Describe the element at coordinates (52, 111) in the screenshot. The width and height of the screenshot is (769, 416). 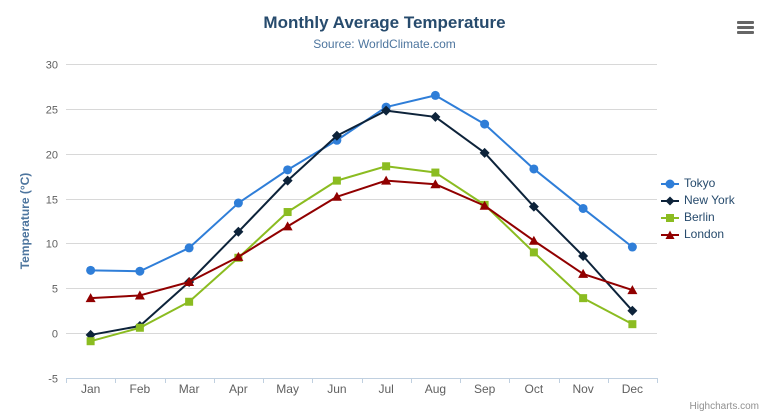
I see `y-axis-label: 25` at that location.